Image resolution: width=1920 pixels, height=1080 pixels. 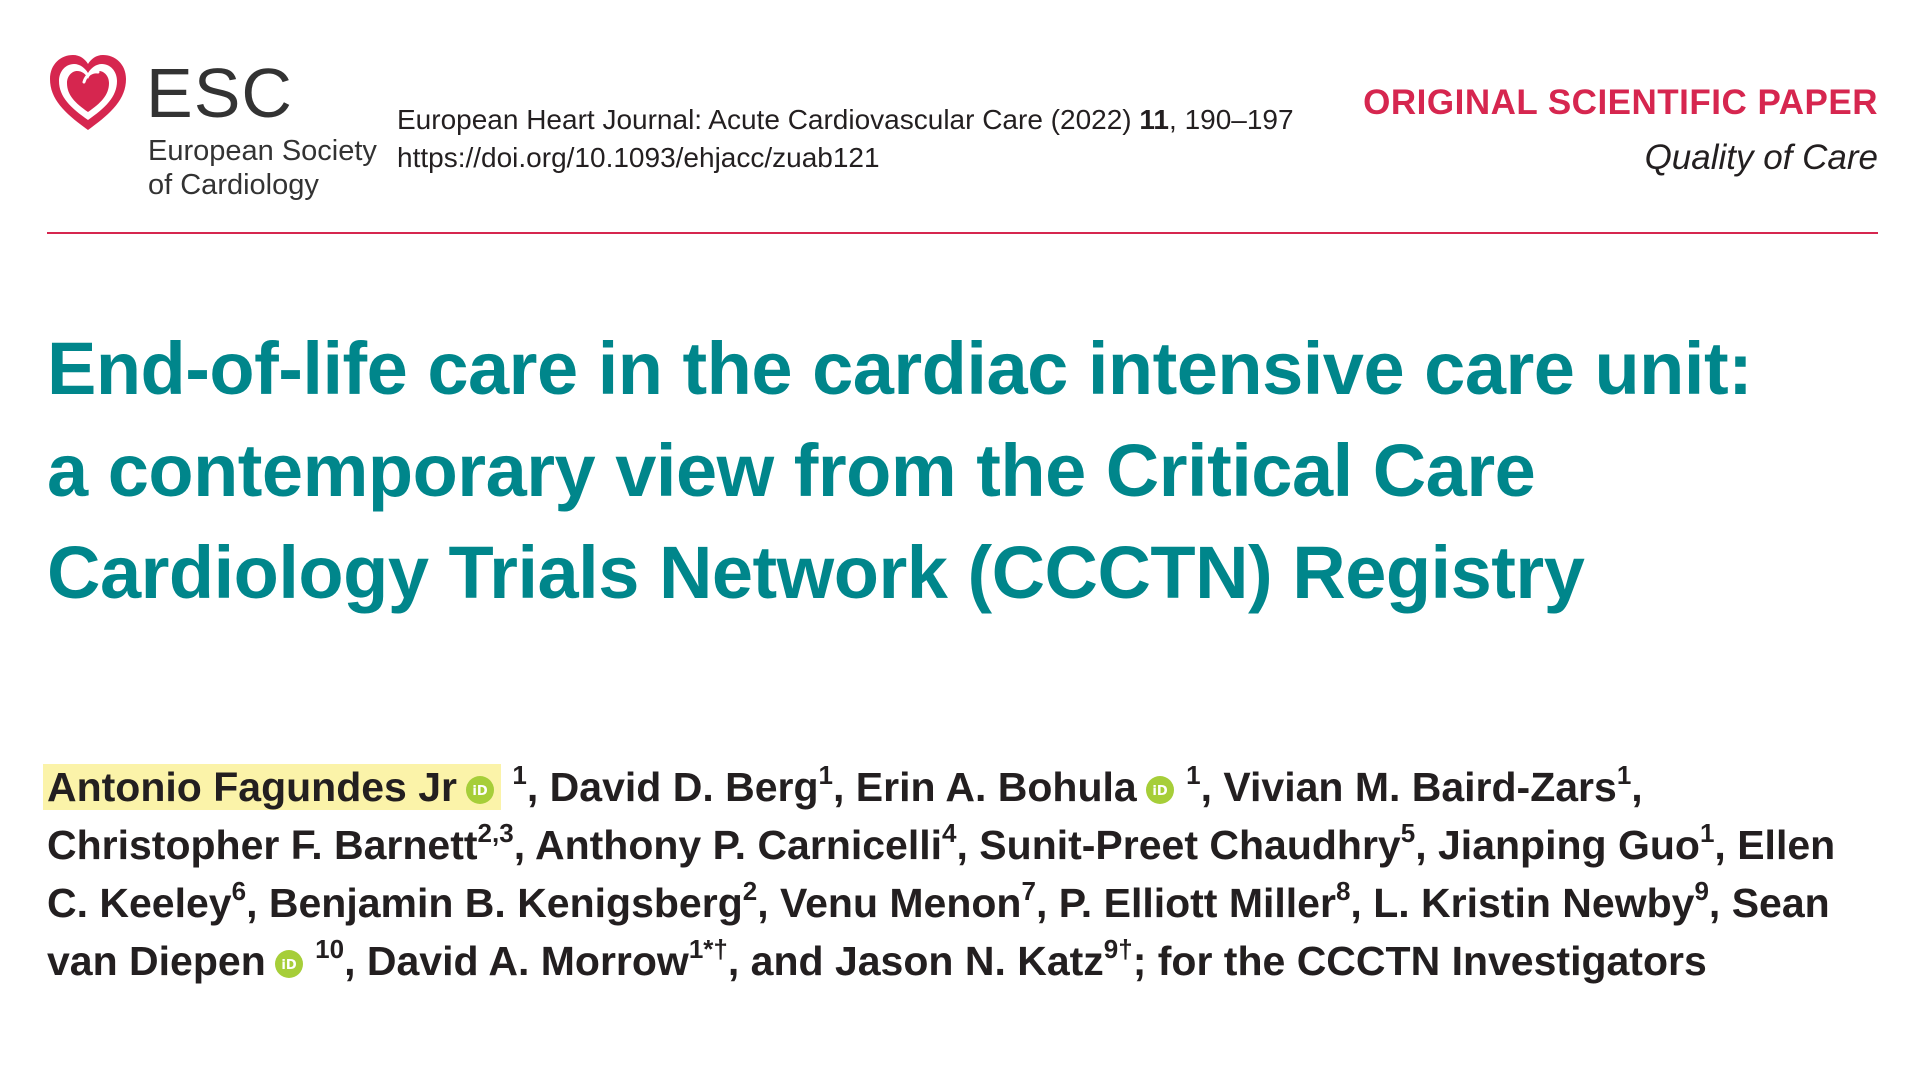 What do you see at coordinates (505, 903) in the screenshot?
I see `author-name: Benjamin B. Kenigsberg` at bounding box center [505, 903].